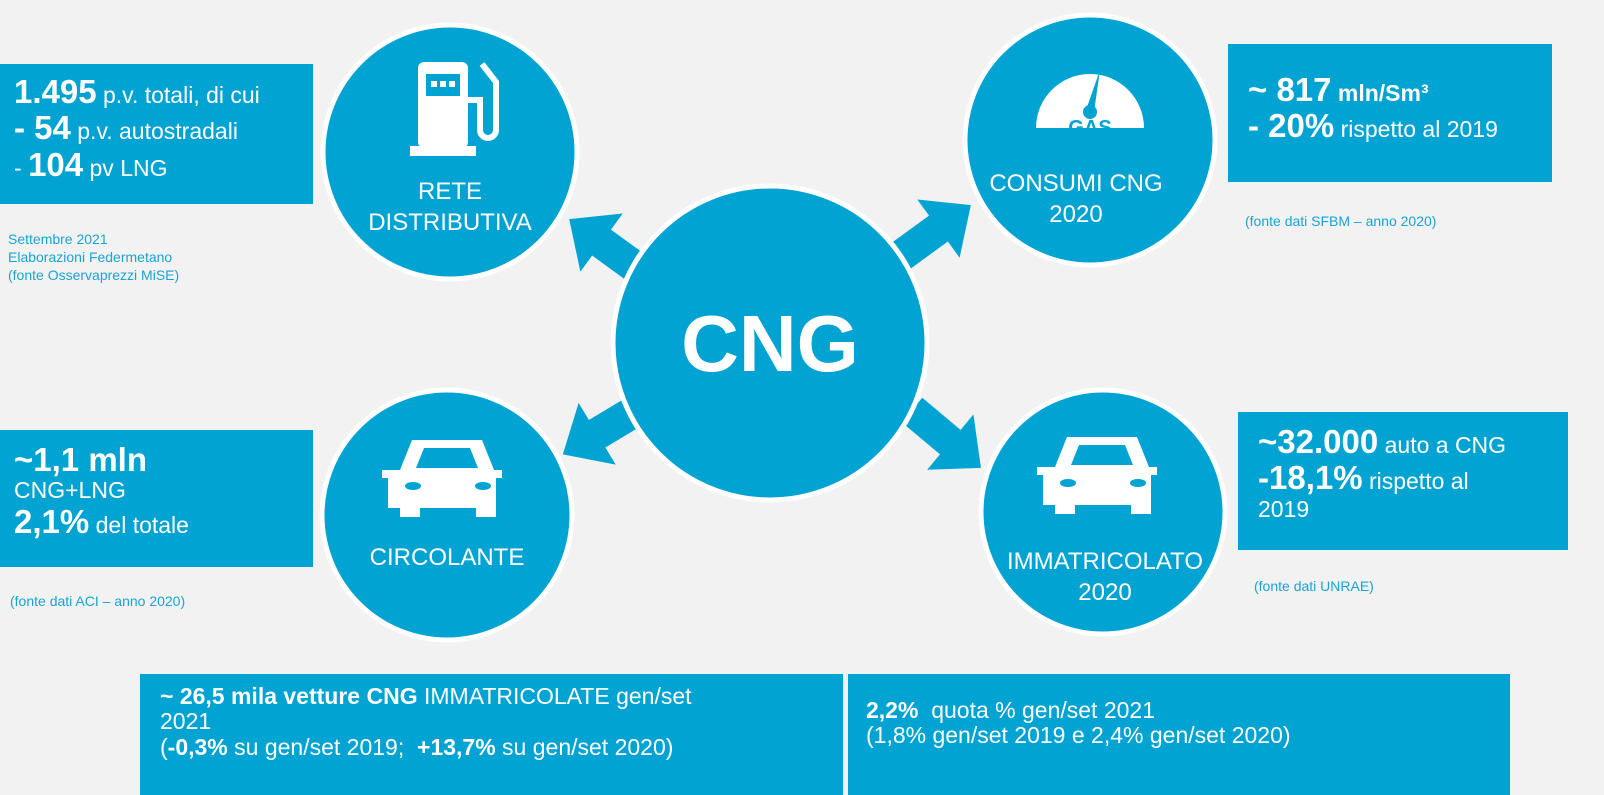  Describe the element at coordinates (125, 167) in the screenshot. I see `text-run: pv LNG` at that location.